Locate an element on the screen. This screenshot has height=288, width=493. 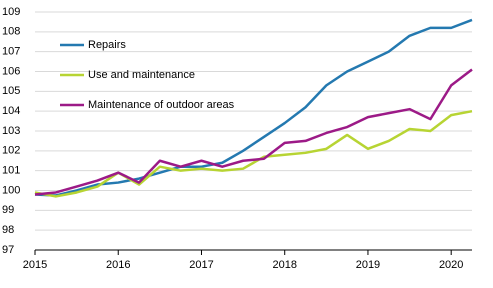
x-tick-label: 2020 is located at coordinates (451, 265).